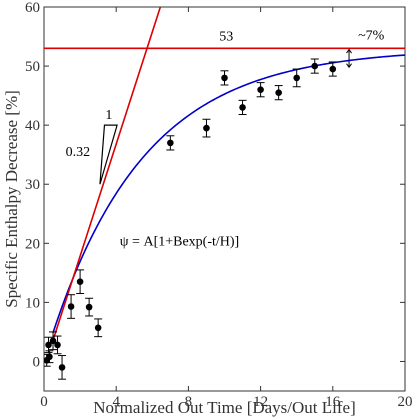  What do you see at coordinates (44, 402) in the screenshot?
I see `x-tick-label: 0` at bounding box center [44, 402].